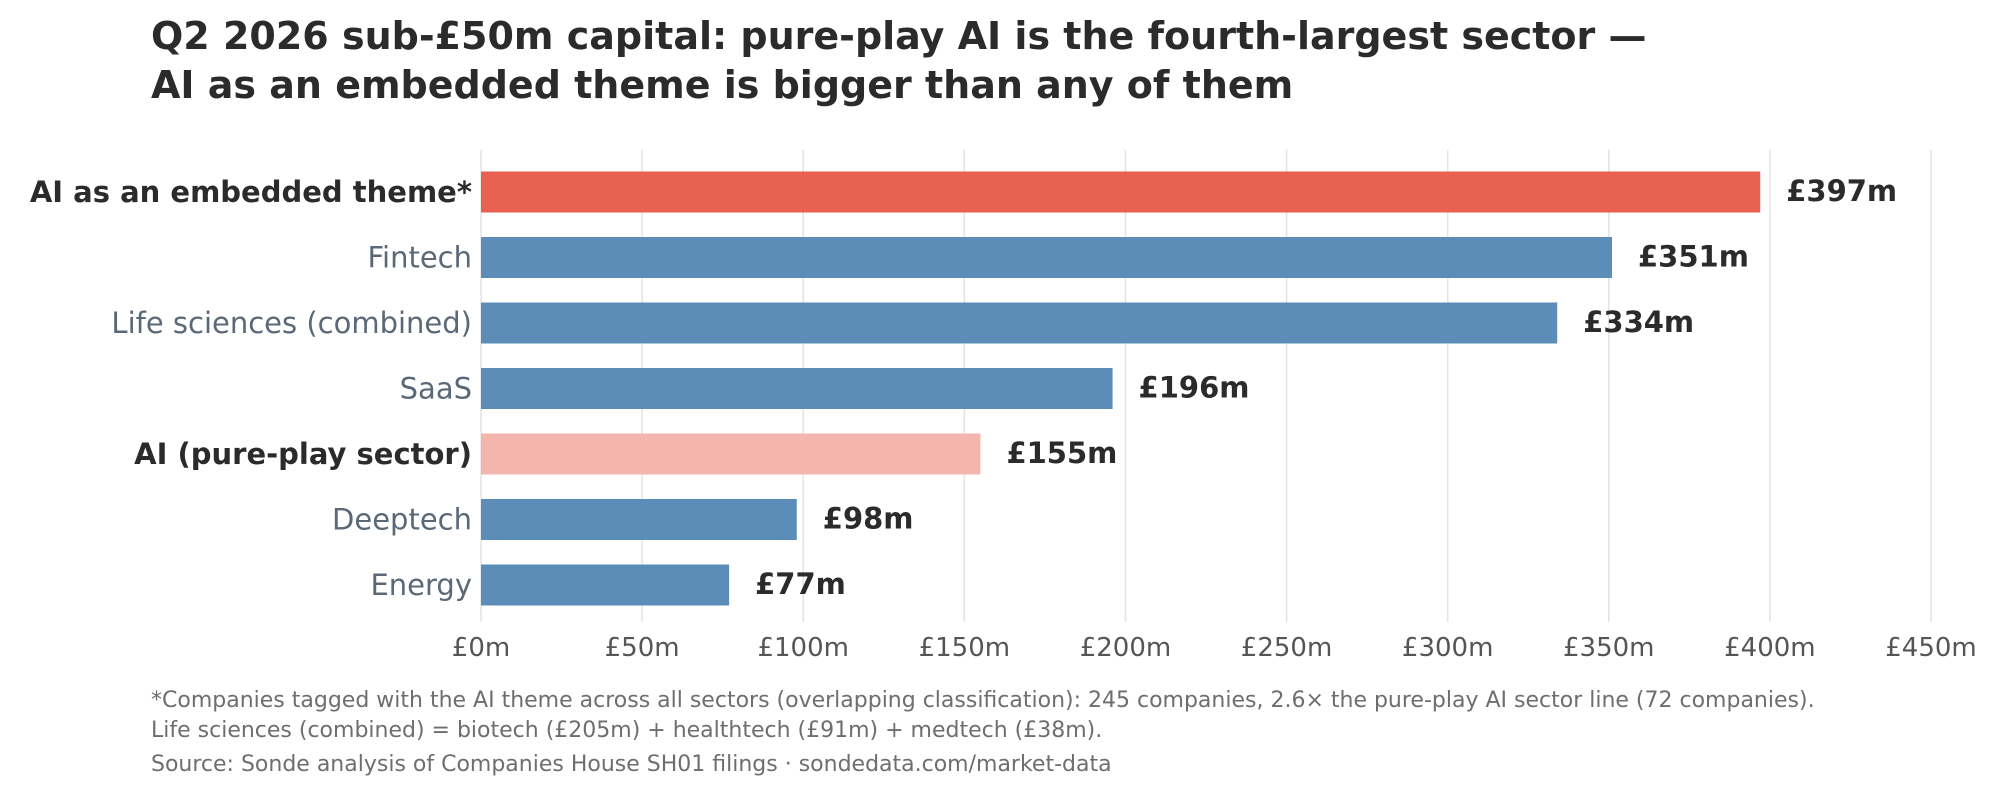  What do you see at coordinates (303, 454) in the screenshot?
I see `category-label: AI (pure-play sector)` at bounding box center [303, 454].